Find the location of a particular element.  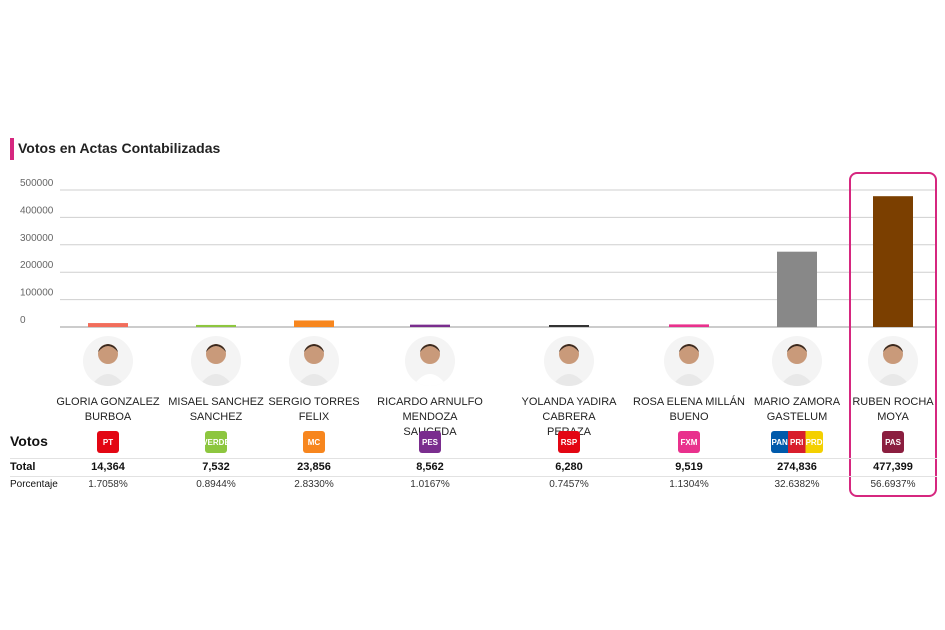

party-logo: MC is located at coordinates (314, 442).